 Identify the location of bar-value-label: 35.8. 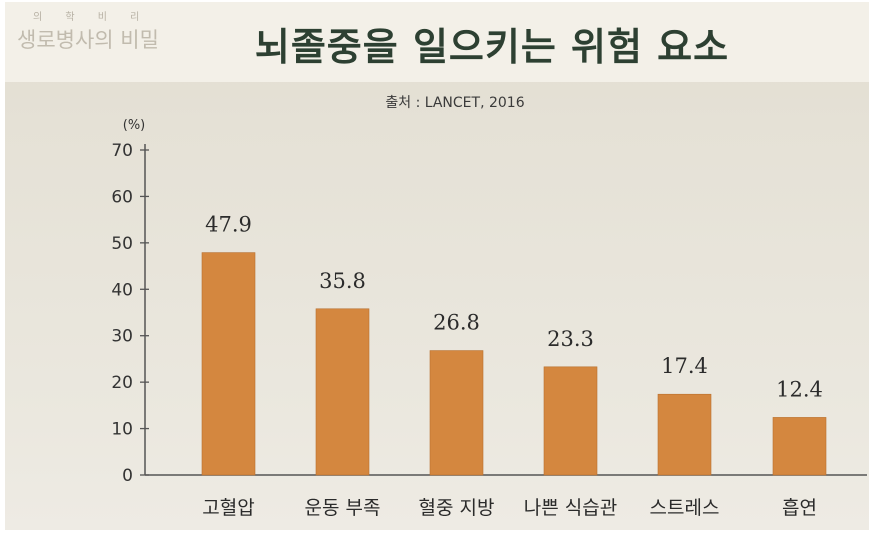
(342, 281).